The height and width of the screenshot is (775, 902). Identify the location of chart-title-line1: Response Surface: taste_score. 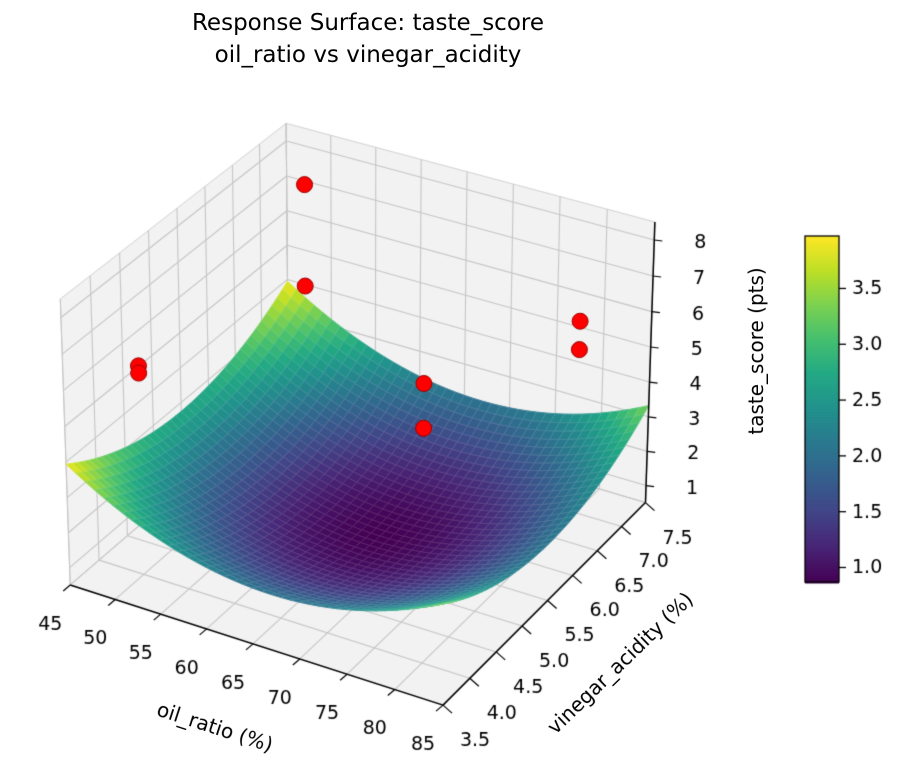
(368, 23).